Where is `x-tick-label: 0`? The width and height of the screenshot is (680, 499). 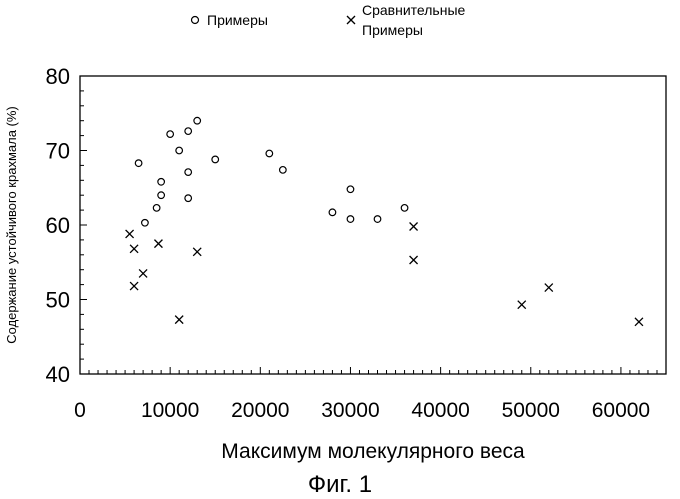 x-tick-label: 0 is located at coordinates (80, 410).